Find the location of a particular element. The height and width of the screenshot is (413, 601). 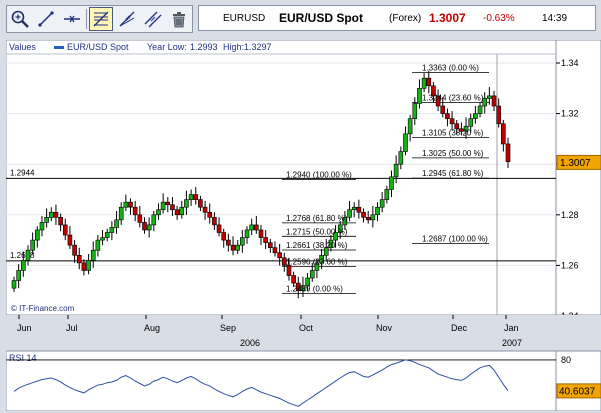

values-label: Values is located at coordinates (22, 47).